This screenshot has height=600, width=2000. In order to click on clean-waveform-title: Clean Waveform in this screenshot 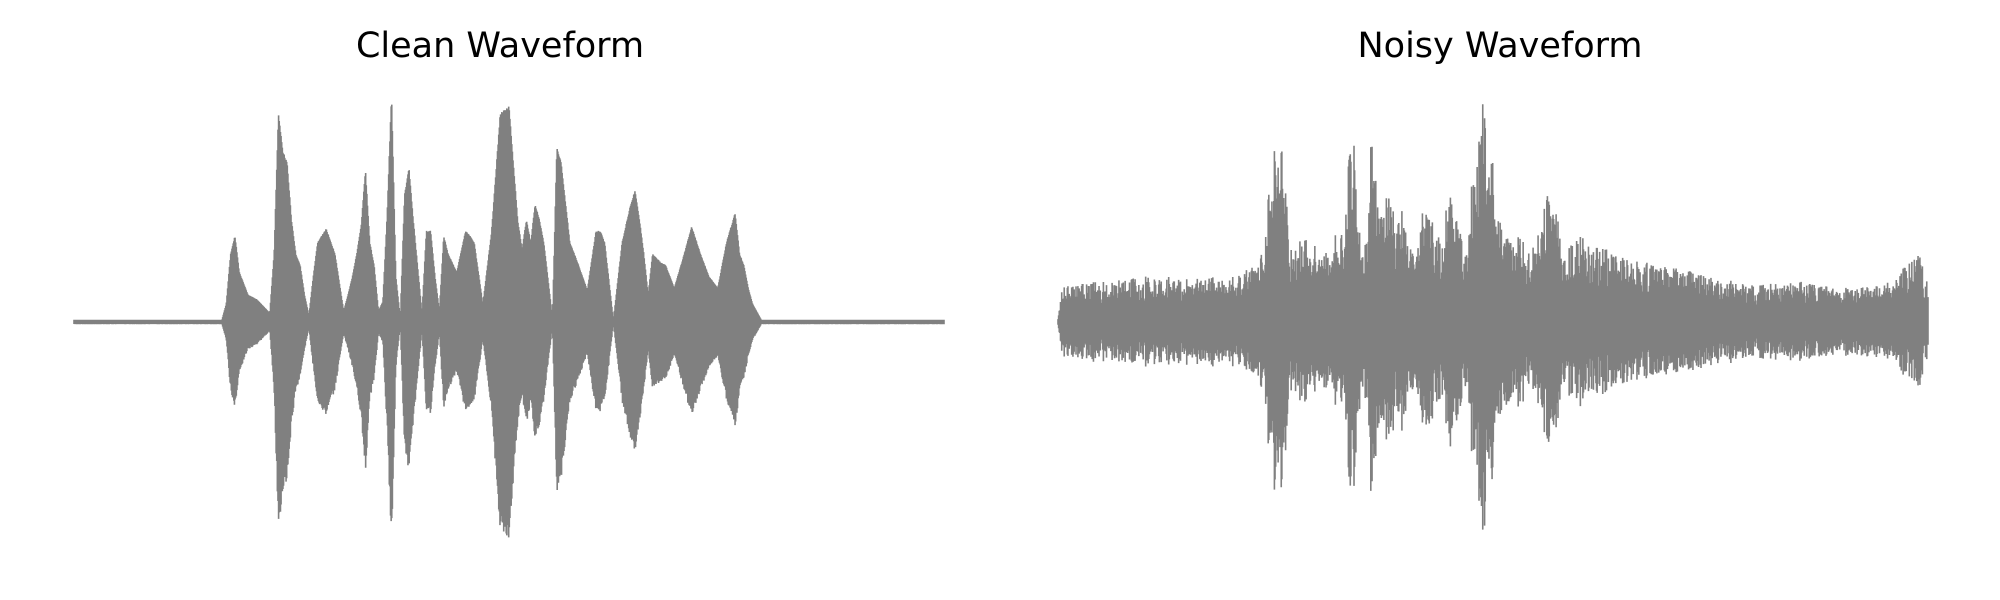, I will do `click(500, 46)`.